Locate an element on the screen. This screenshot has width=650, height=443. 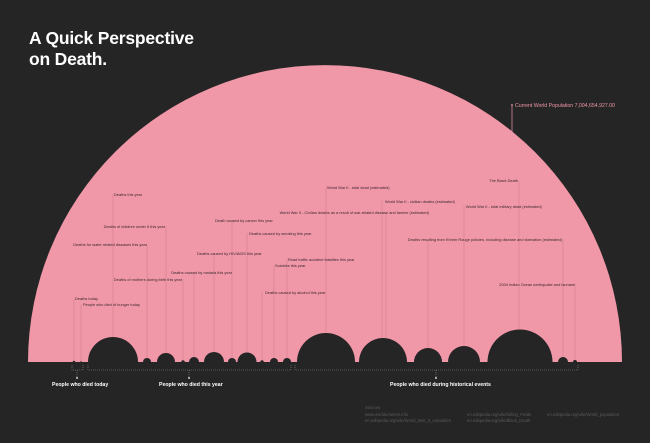
page-title: A Quick Perspective on Death. is located at coordinates (111, 49).